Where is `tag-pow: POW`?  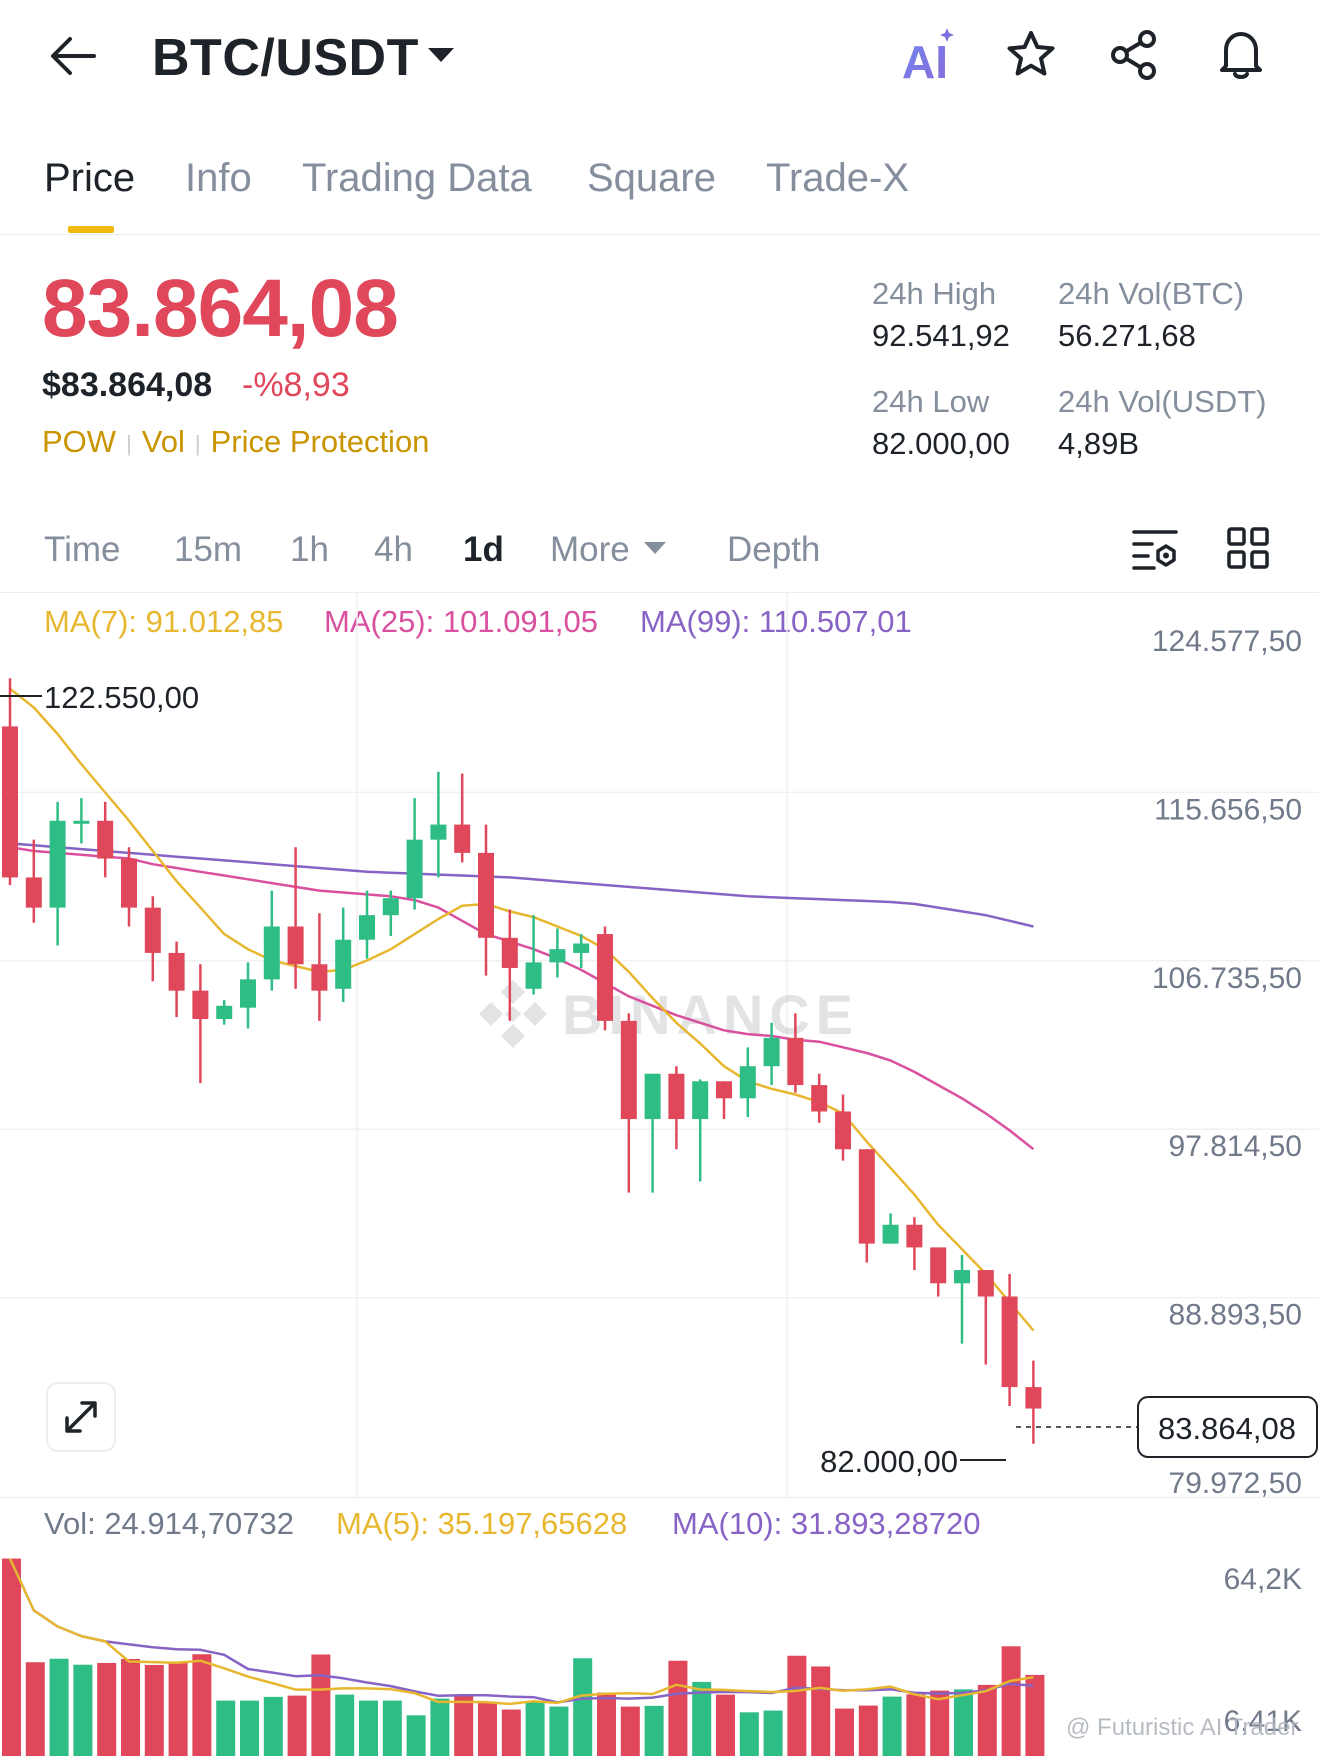
tag-pow: POW is located at coordinates (79, 441).